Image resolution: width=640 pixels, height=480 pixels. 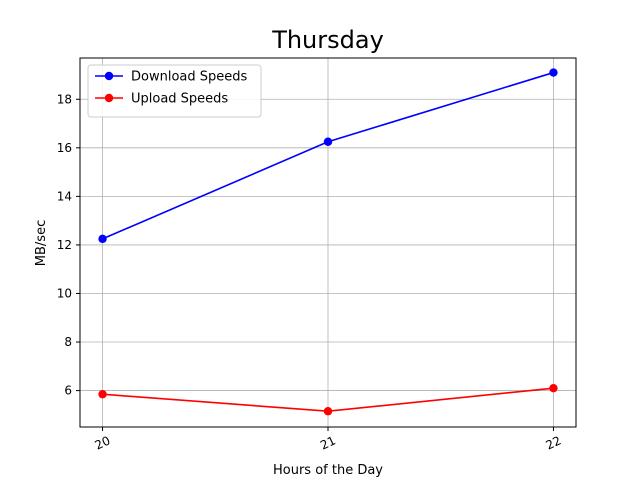 I want to click on download-speeds-legend-marker, so click(x=109, y=76).